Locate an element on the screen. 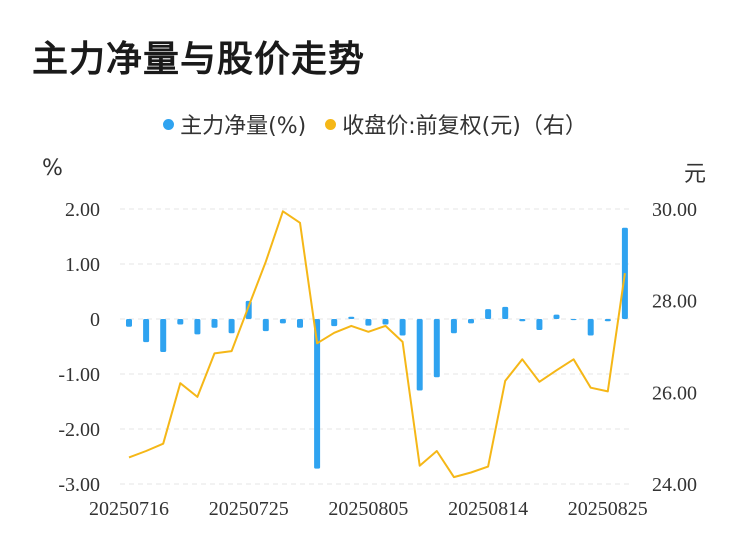  y-left-tick-label: -2.00 is located at coordinates (79, 430).